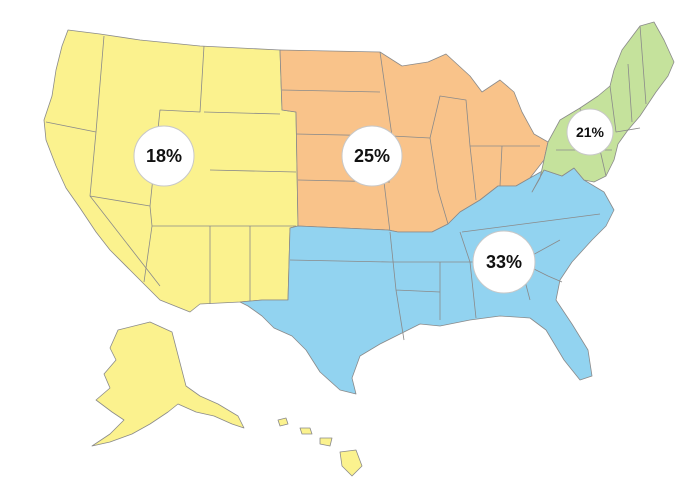  I want to click on alaska-shape, so click(168, 384).